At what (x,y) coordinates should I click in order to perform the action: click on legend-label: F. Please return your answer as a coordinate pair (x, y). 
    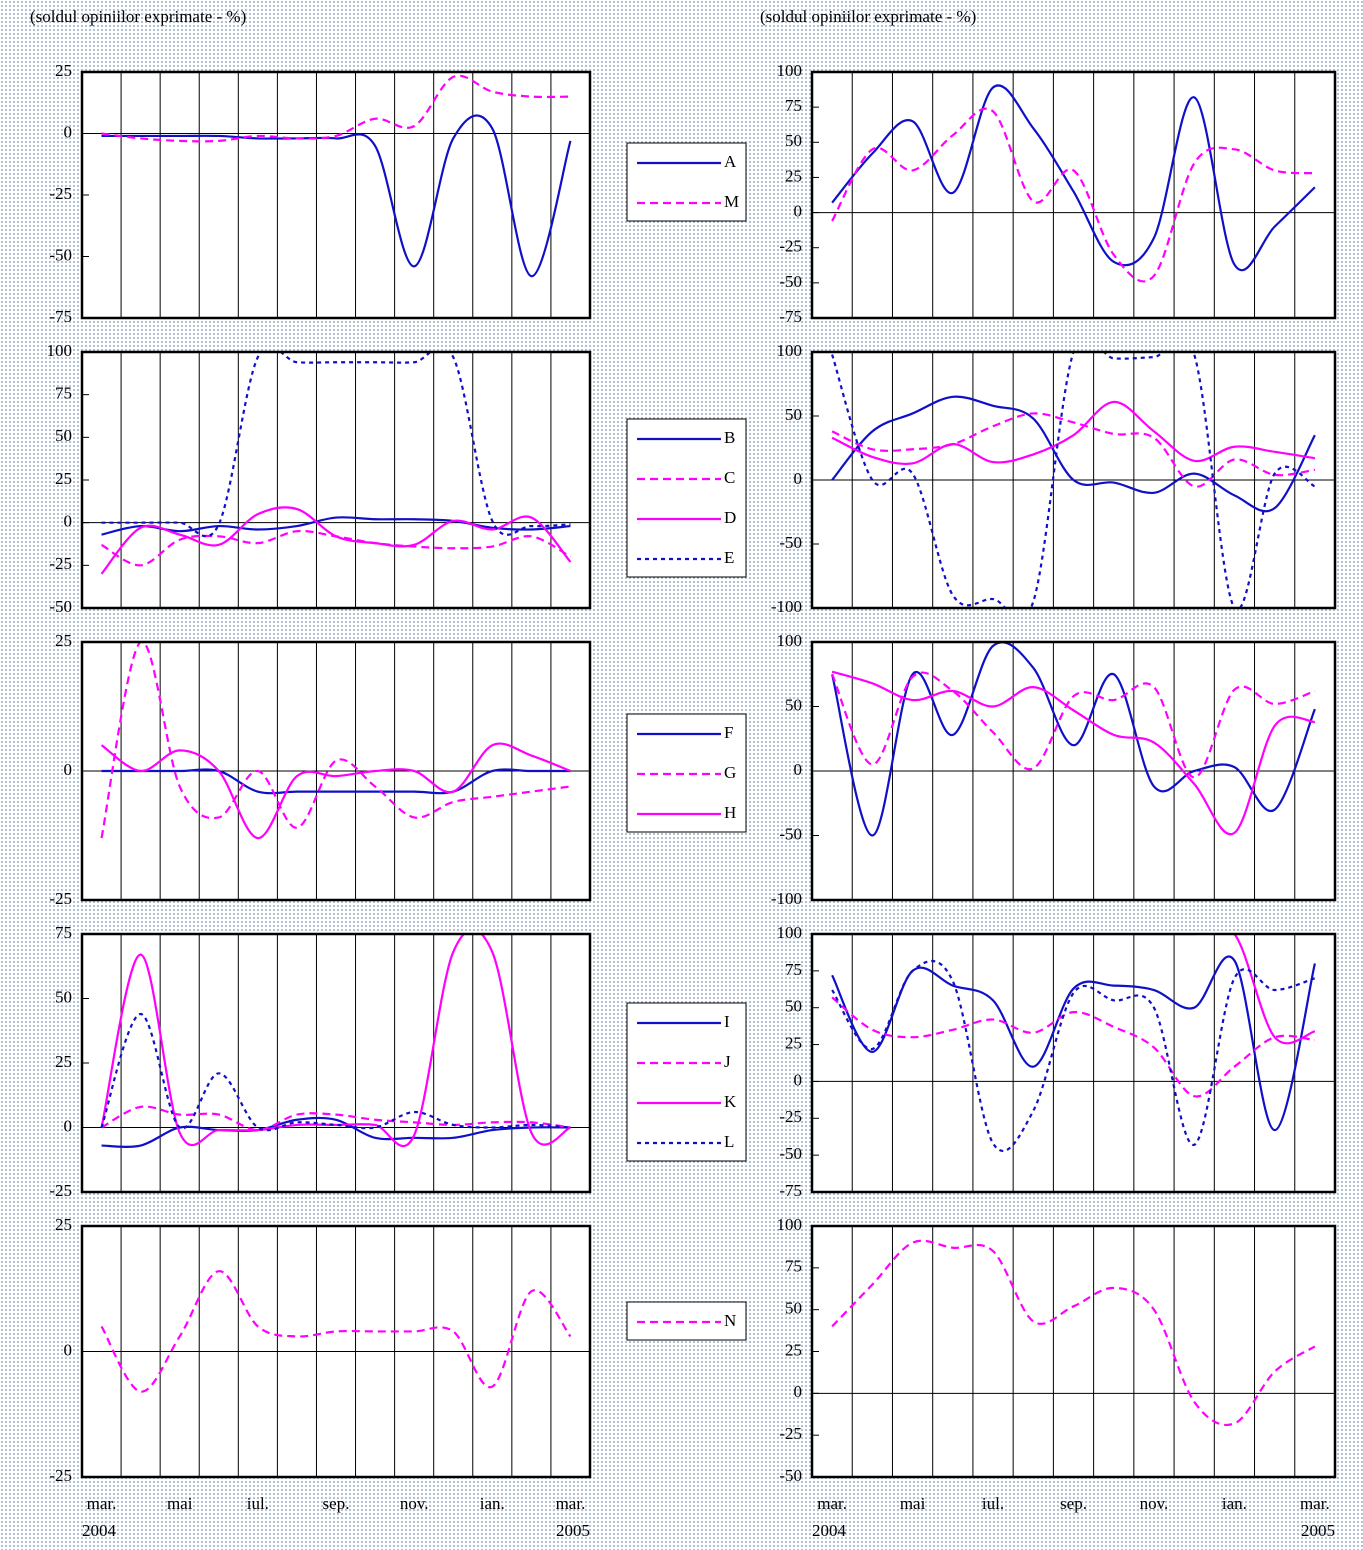
    Looking at the image, I should click on (728, 732).